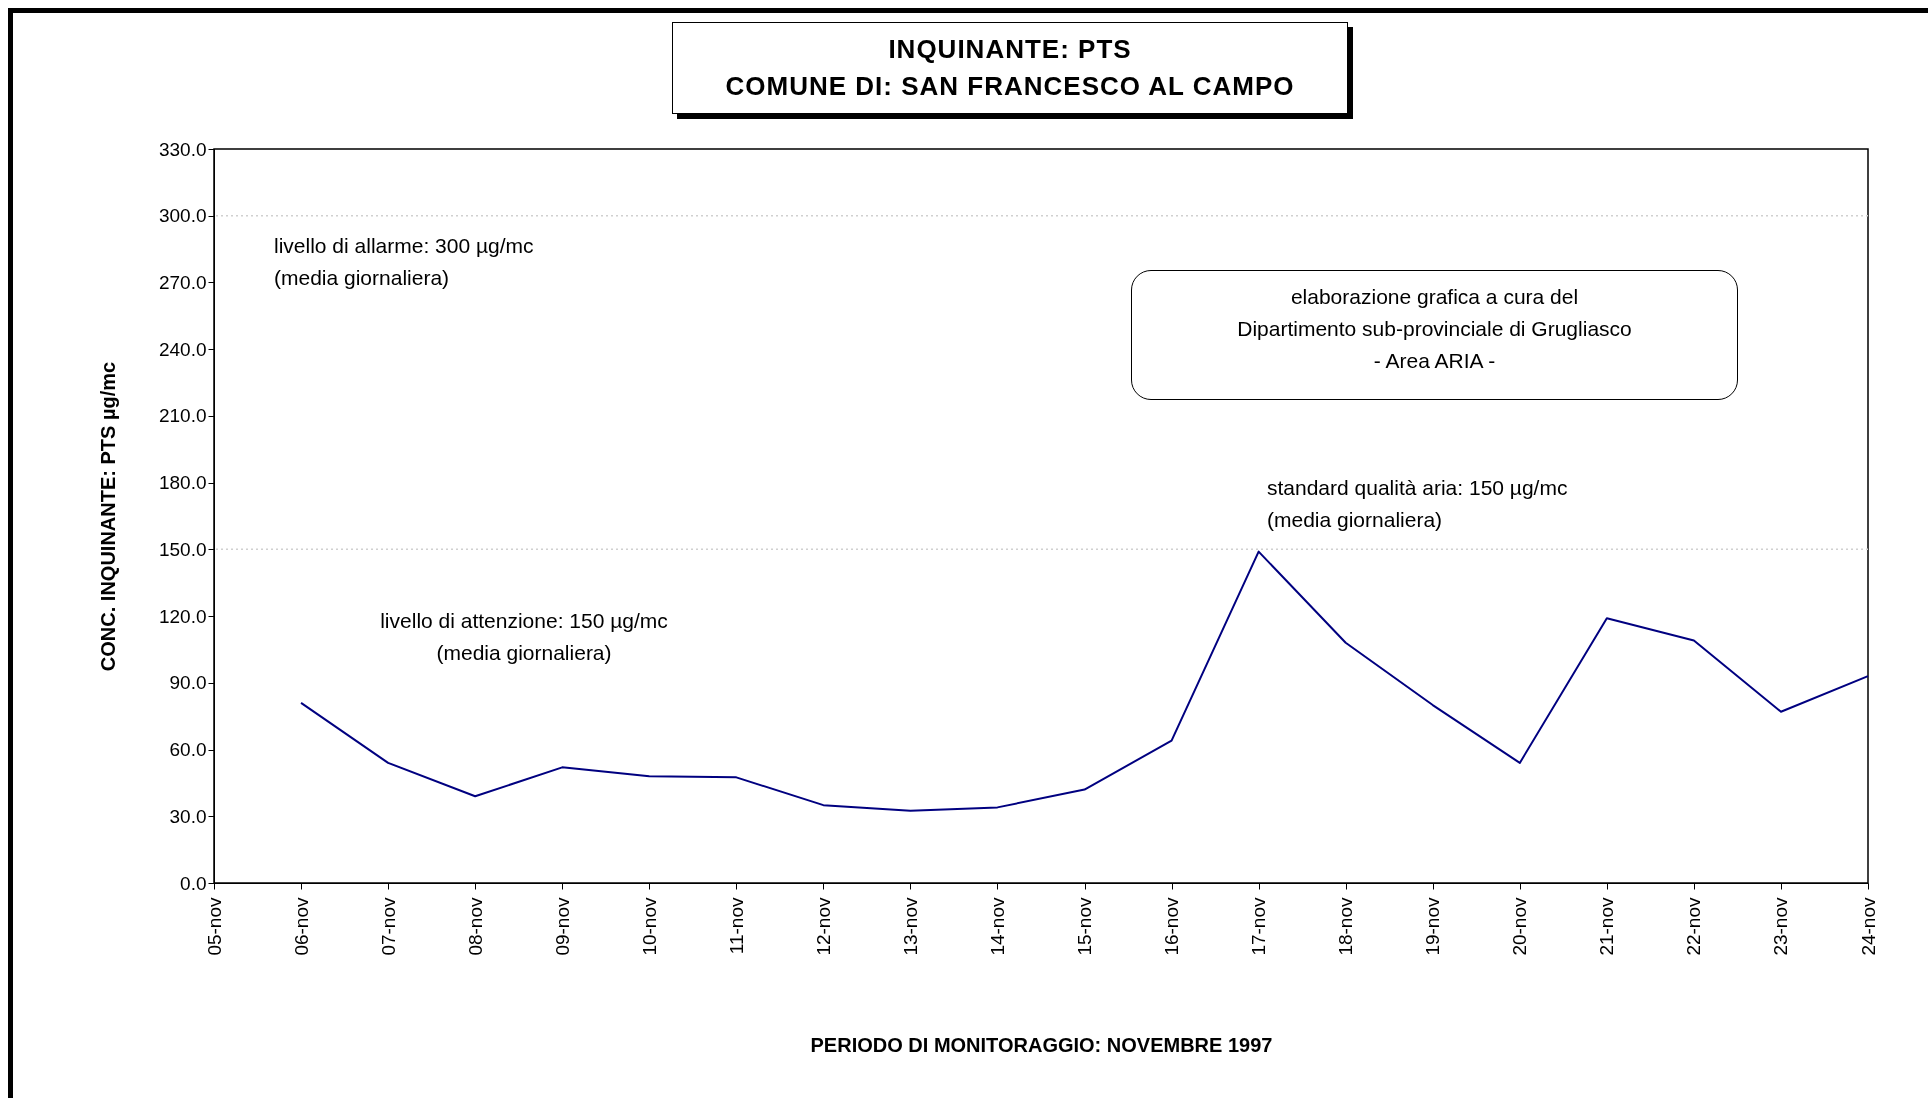 This screenshot has width=1928, height=1098. What do you see at coordinates (182, 549) in the screenshot?
I see `y-tick-label: 150.0` at bounding box center [182, 549].